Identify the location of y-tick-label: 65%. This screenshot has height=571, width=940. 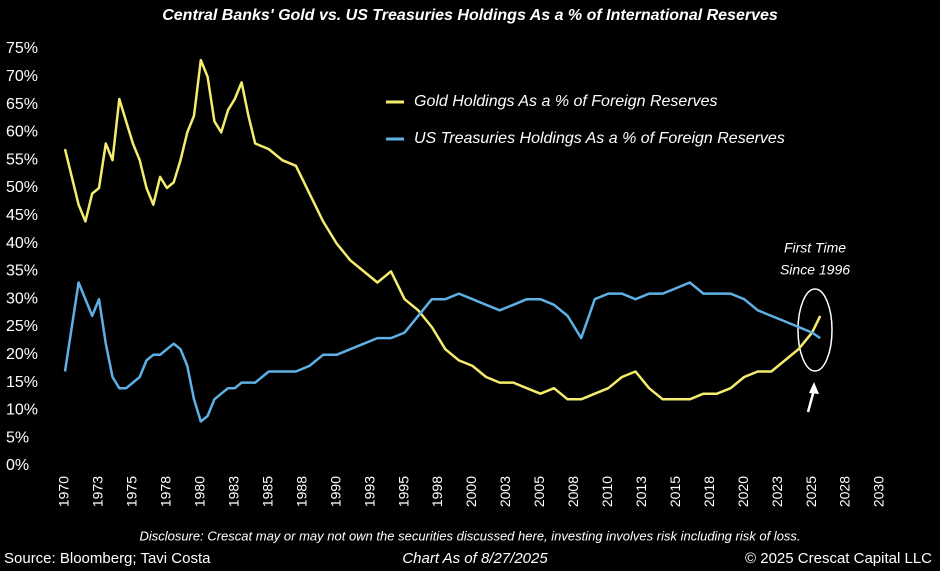
(22, 104).